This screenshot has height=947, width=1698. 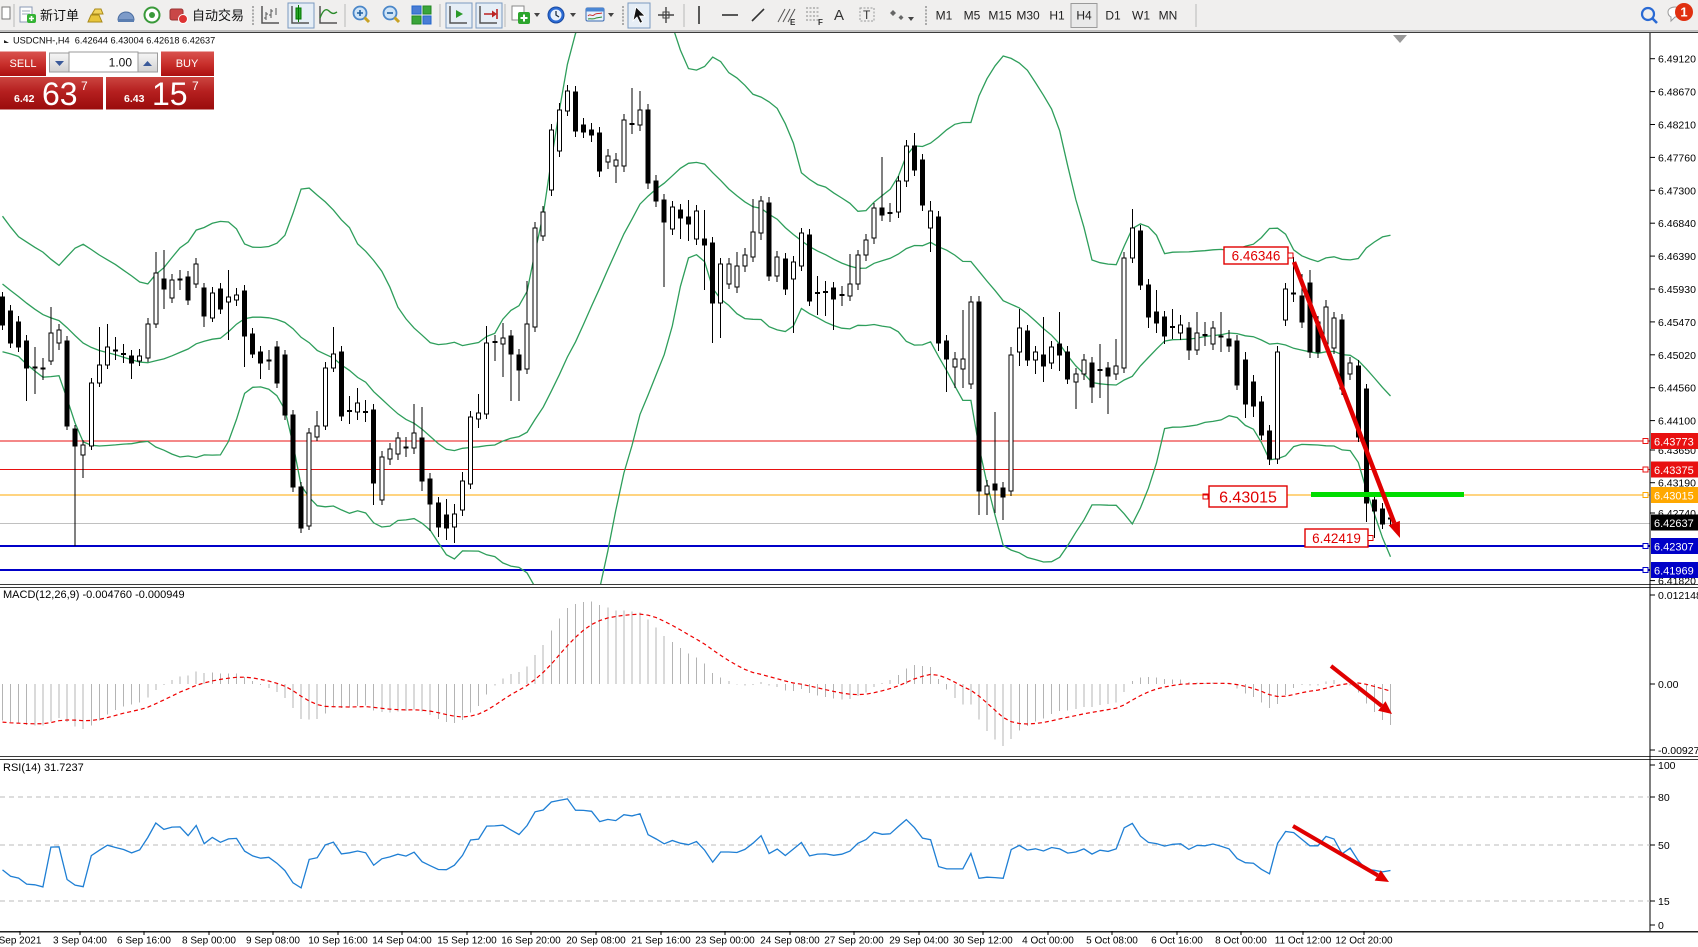 I want to click on svg-text: F, so click(x=820, y=22).